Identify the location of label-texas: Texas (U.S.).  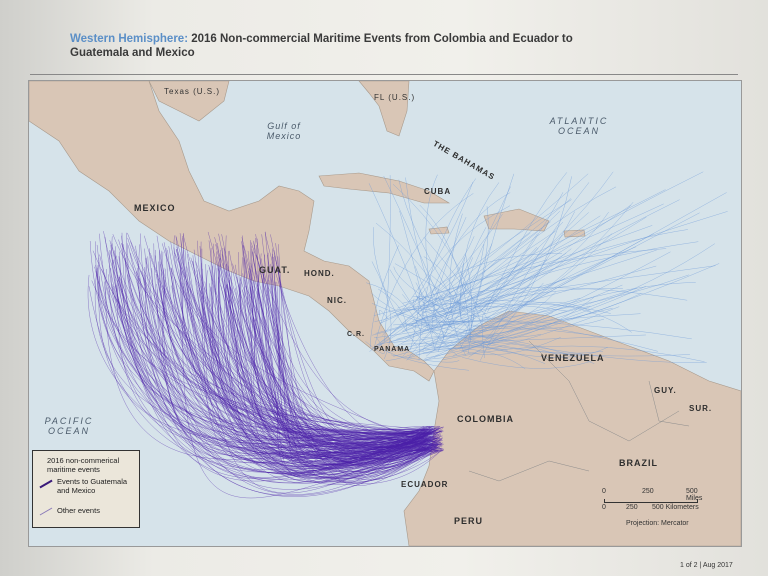
(192, 91).